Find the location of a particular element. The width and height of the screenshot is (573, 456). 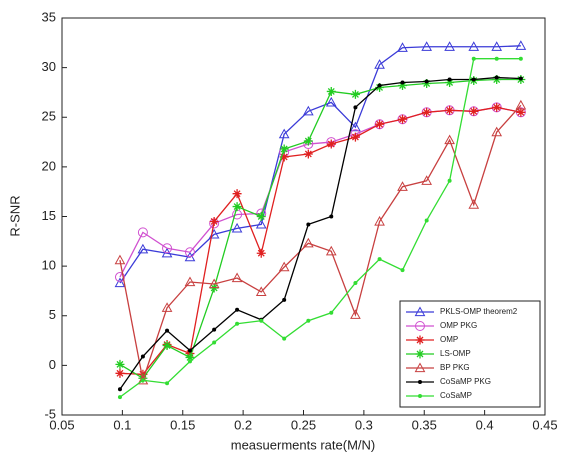

x-tick-label: 0.3 is located at coordinates (364, 424).